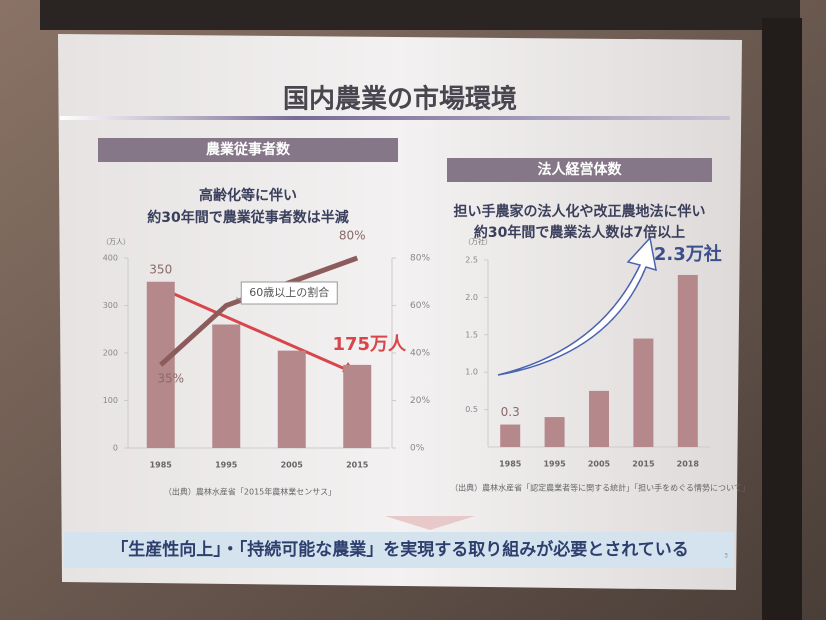 This screenshot has height=620, width=826. What do you see at coordinates (420, 306) in the screenshot?
I see `y2-tick-label: 60%` at bounding box center [420, 306].